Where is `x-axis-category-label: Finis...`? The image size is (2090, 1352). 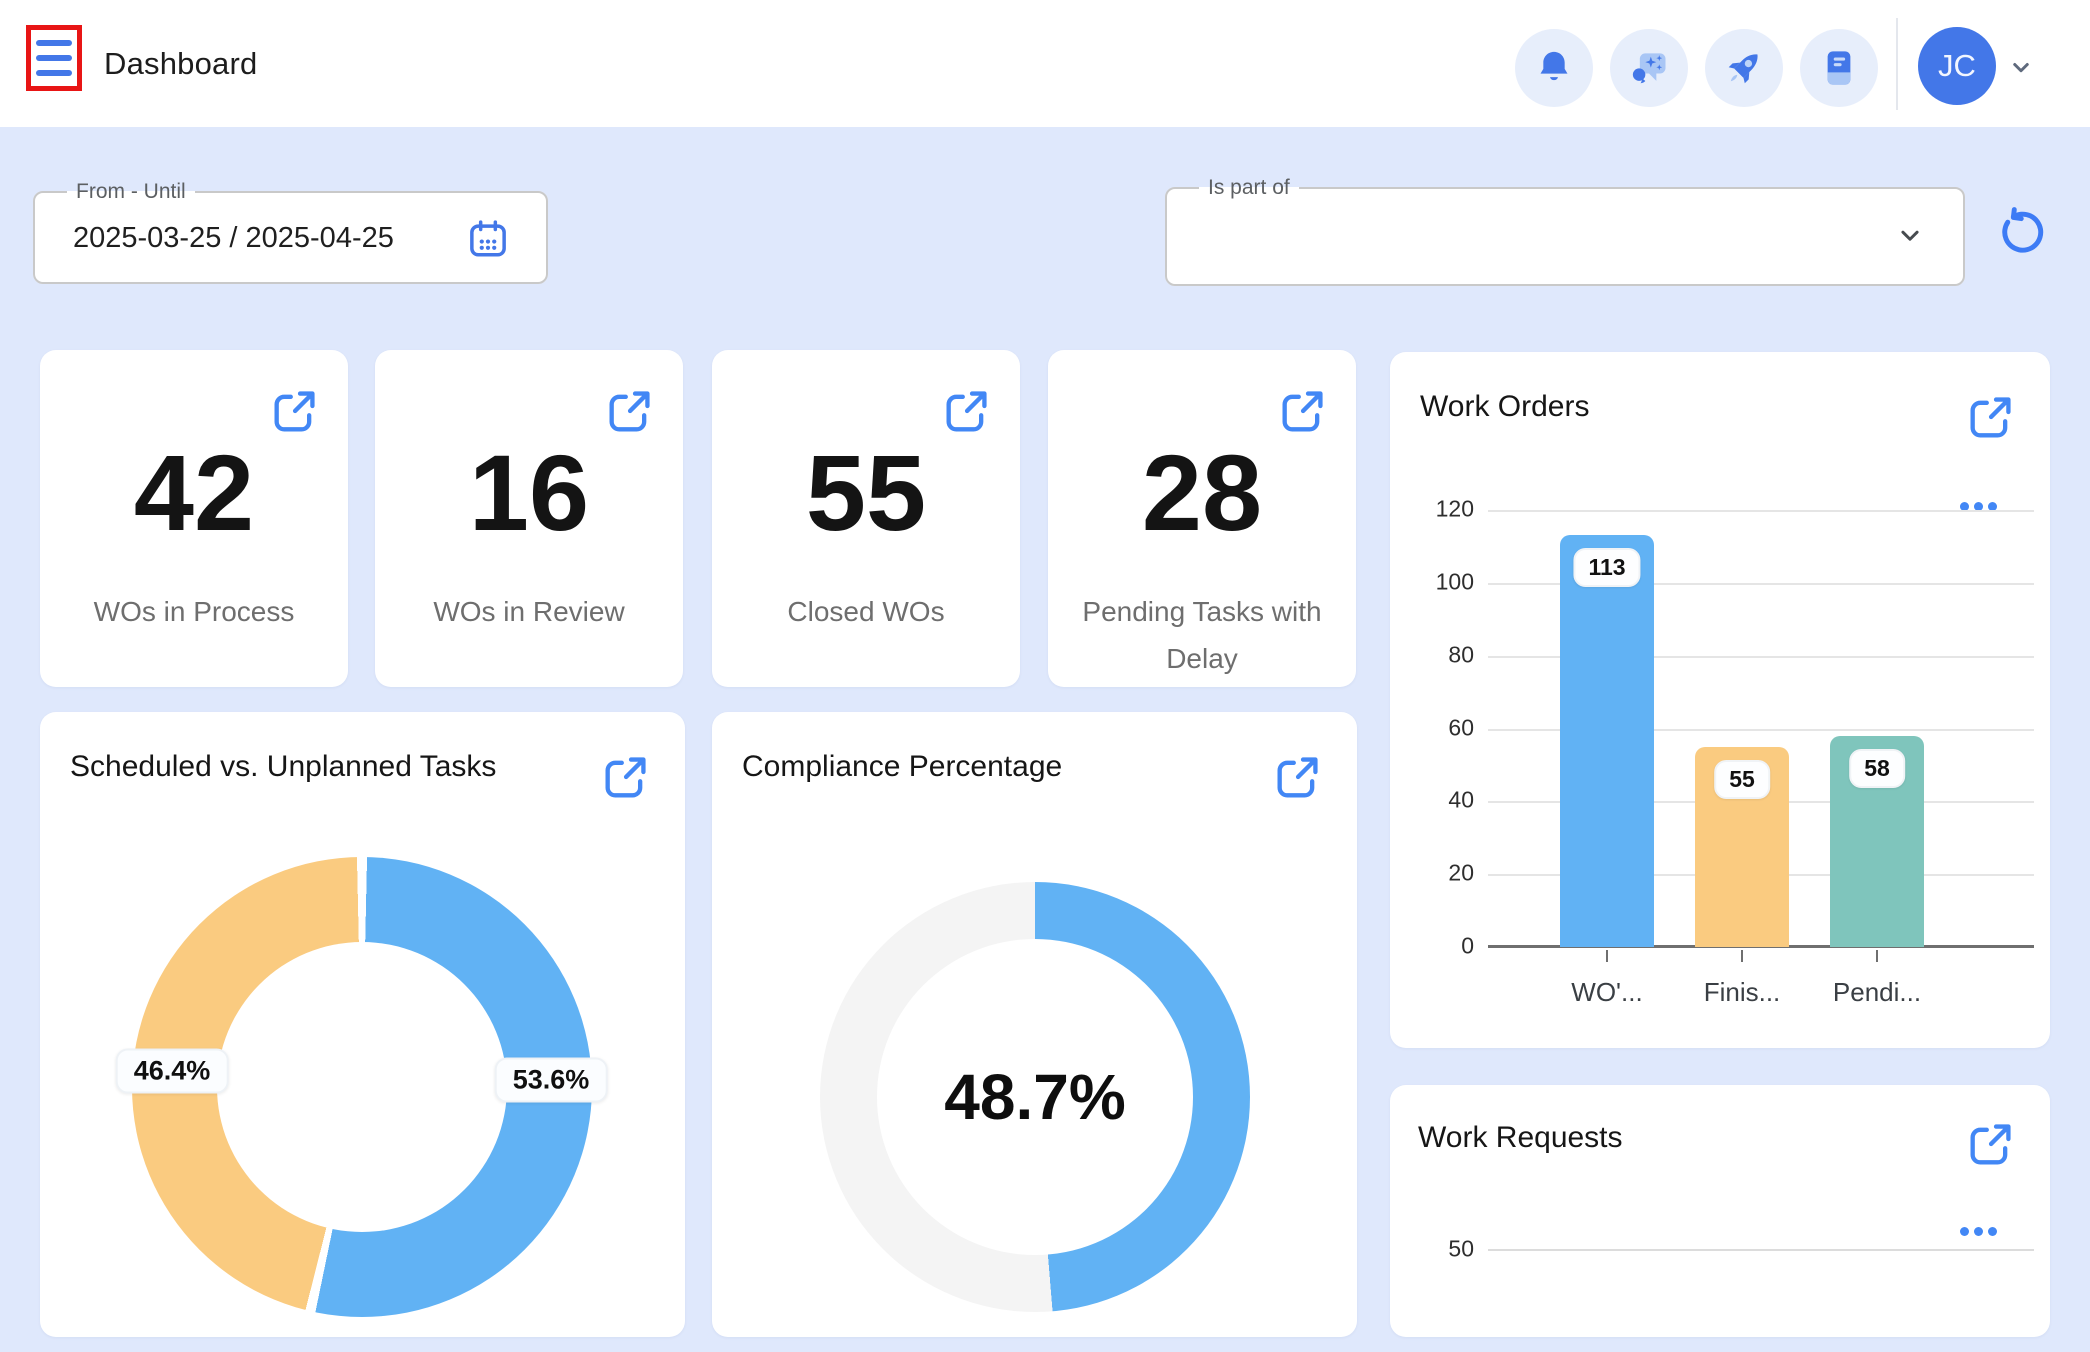 x-axis-category-label: Finis... is located at coordinates (1742, 992).